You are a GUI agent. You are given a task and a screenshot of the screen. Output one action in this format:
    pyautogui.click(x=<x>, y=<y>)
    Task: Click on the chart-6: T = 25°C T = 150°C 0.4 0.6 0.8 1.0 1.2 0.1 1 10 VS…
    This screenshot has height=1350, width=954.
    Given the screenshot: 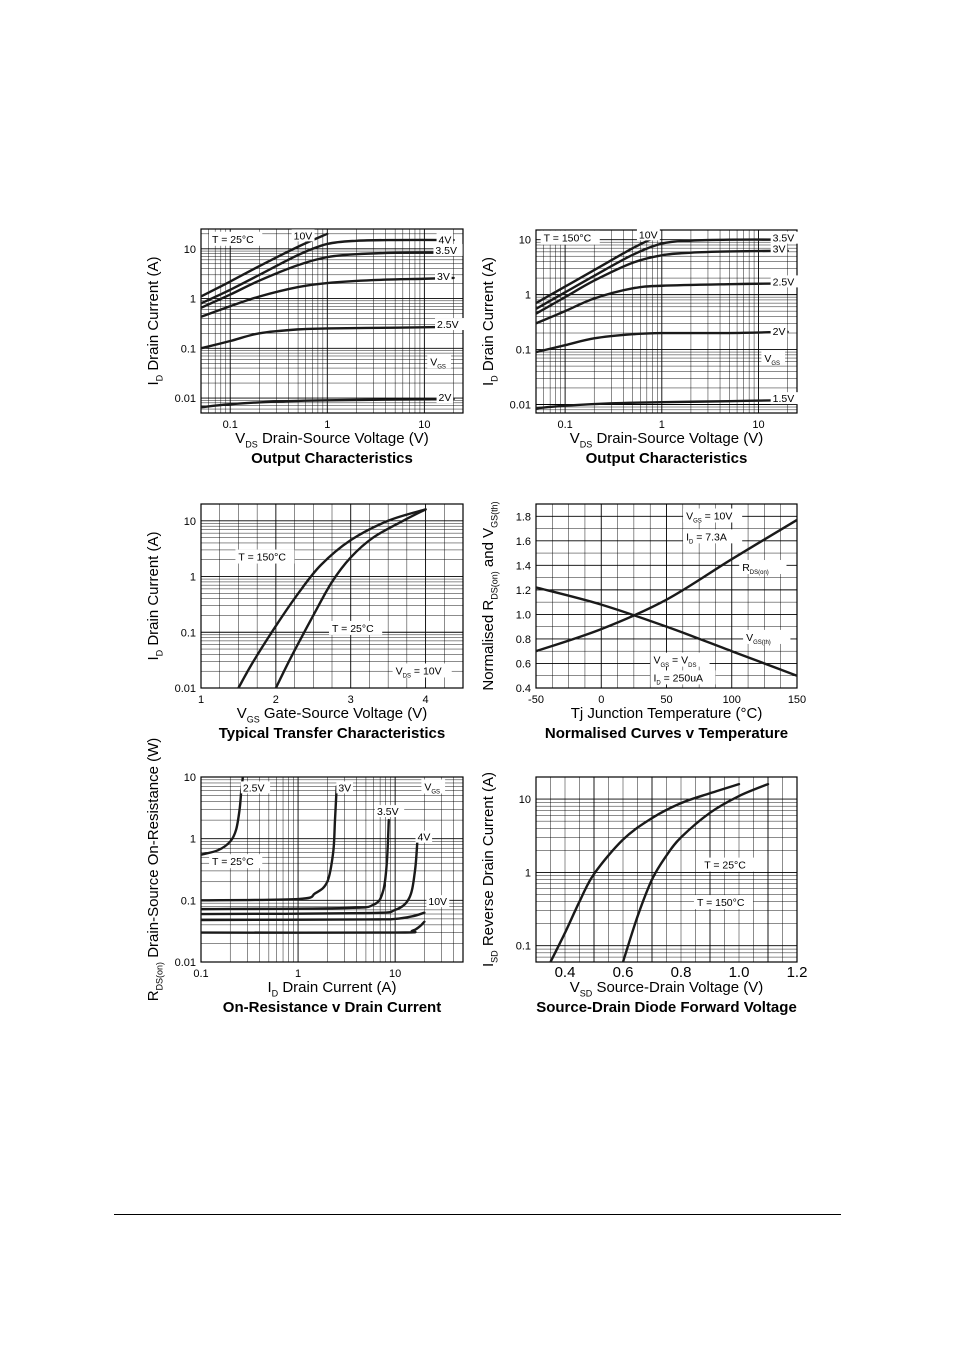 What is the action you would take?
    pyautogui.click(x=643, y=894)
    